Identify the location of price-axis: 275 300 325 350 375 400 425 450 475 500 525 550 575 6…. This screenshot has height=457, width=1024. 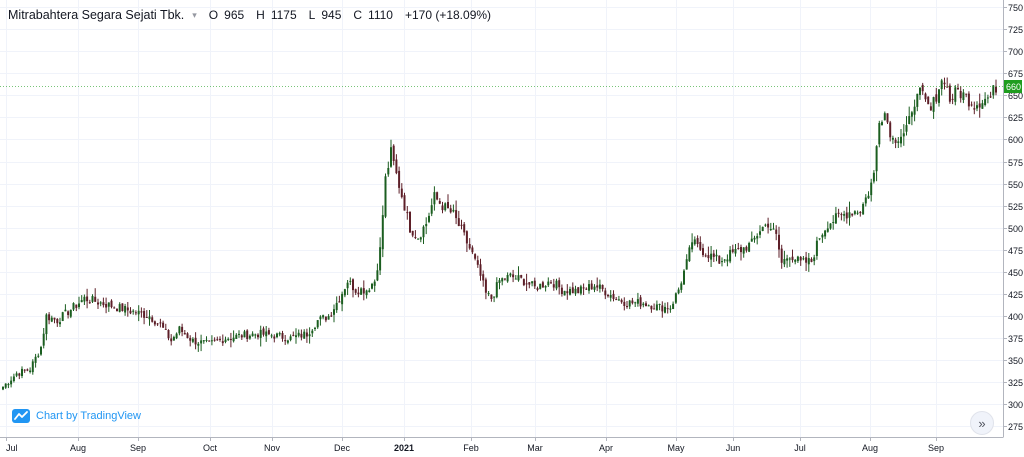
(1013, 217).